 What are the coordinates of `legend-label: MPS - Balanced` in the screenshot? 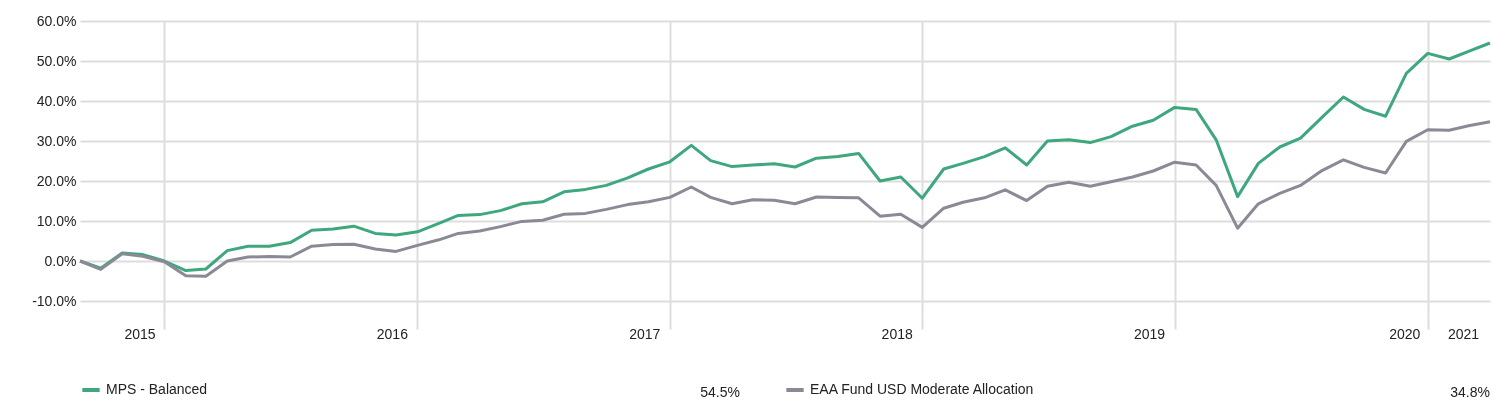 It's located at (157, 389).